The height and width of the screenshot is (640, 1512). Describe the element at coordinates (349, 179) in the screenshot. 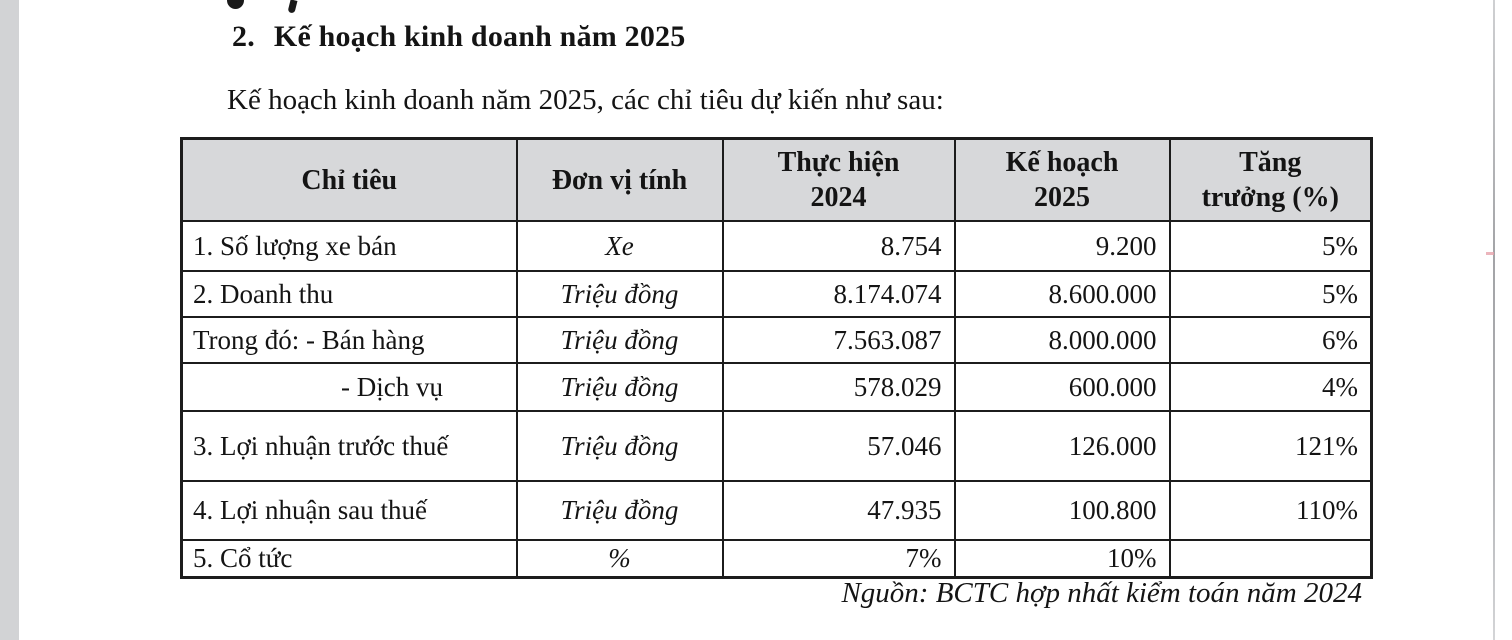

I see `column-header-indicator: Chỉ tiêu` at that location.